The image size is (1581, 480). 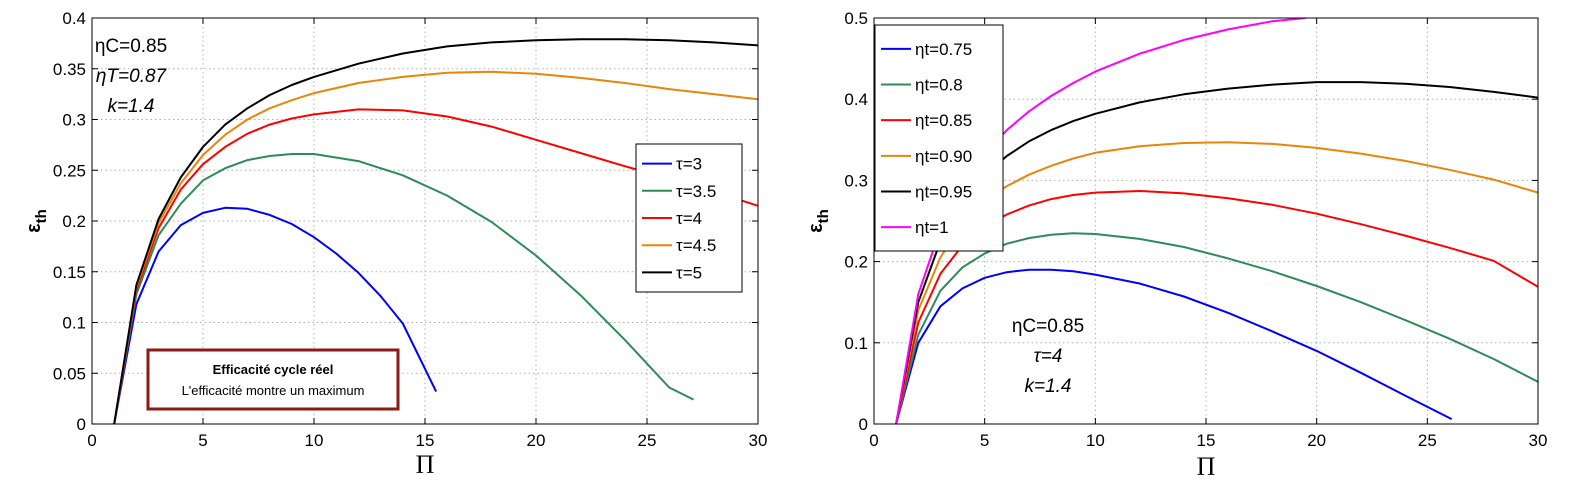 What do you see at coordinates (943, 192) in the screenshot?
I see `legend-label: ηt=0.95` at bounding box center [943, 192].